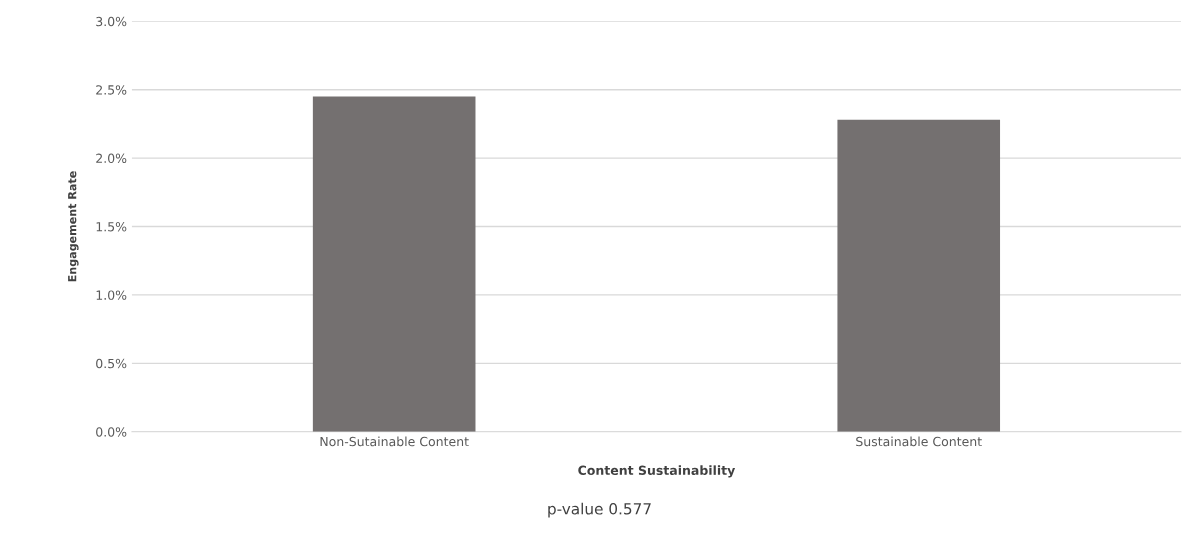 This screenshot has width=1199, height=533. What do you see at coordinates (73, 226) in the screenshot?
I see `y-axis-title: Engagement Rate` at bounding box center [73, 226].